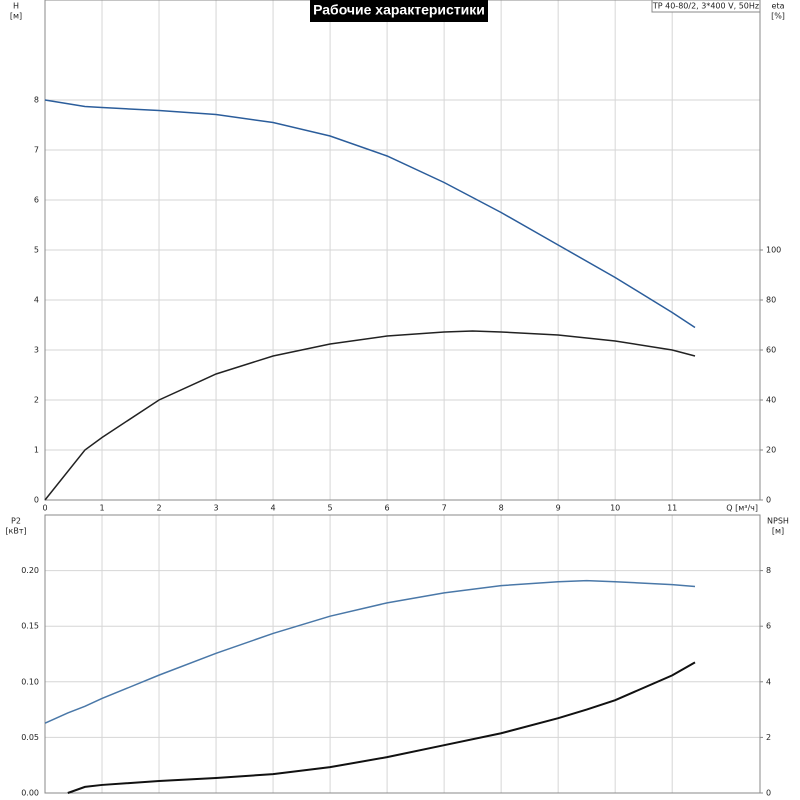  Describe the element at coordinates (771, 450) in the screenshot. I see `y2-tick-label: 20` at that location.